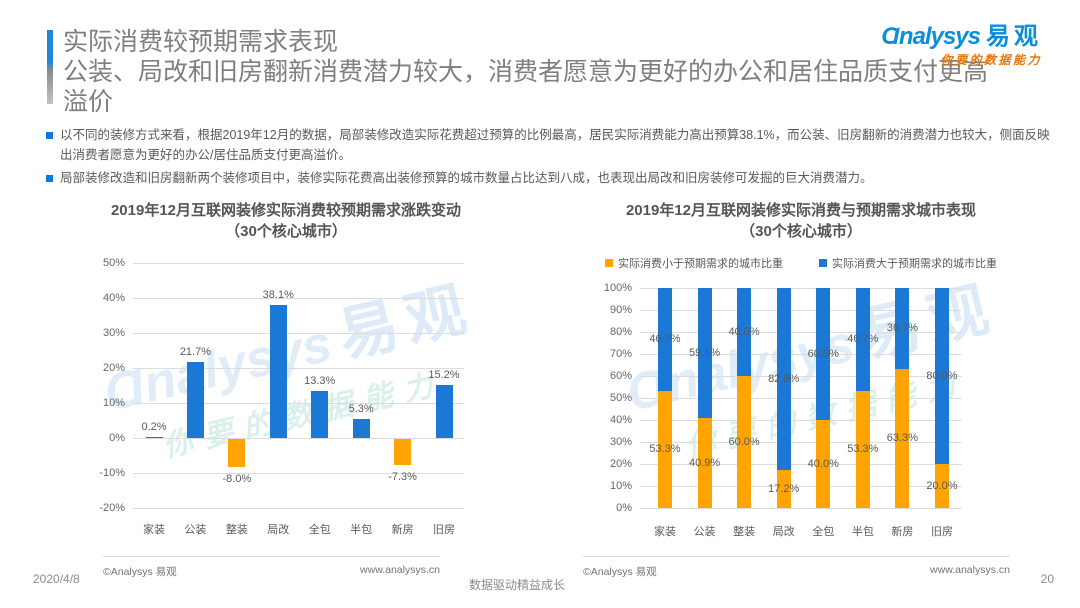  I want to click on right-chart-subtitle-text: （30个核心城市）, so click(801, 231).